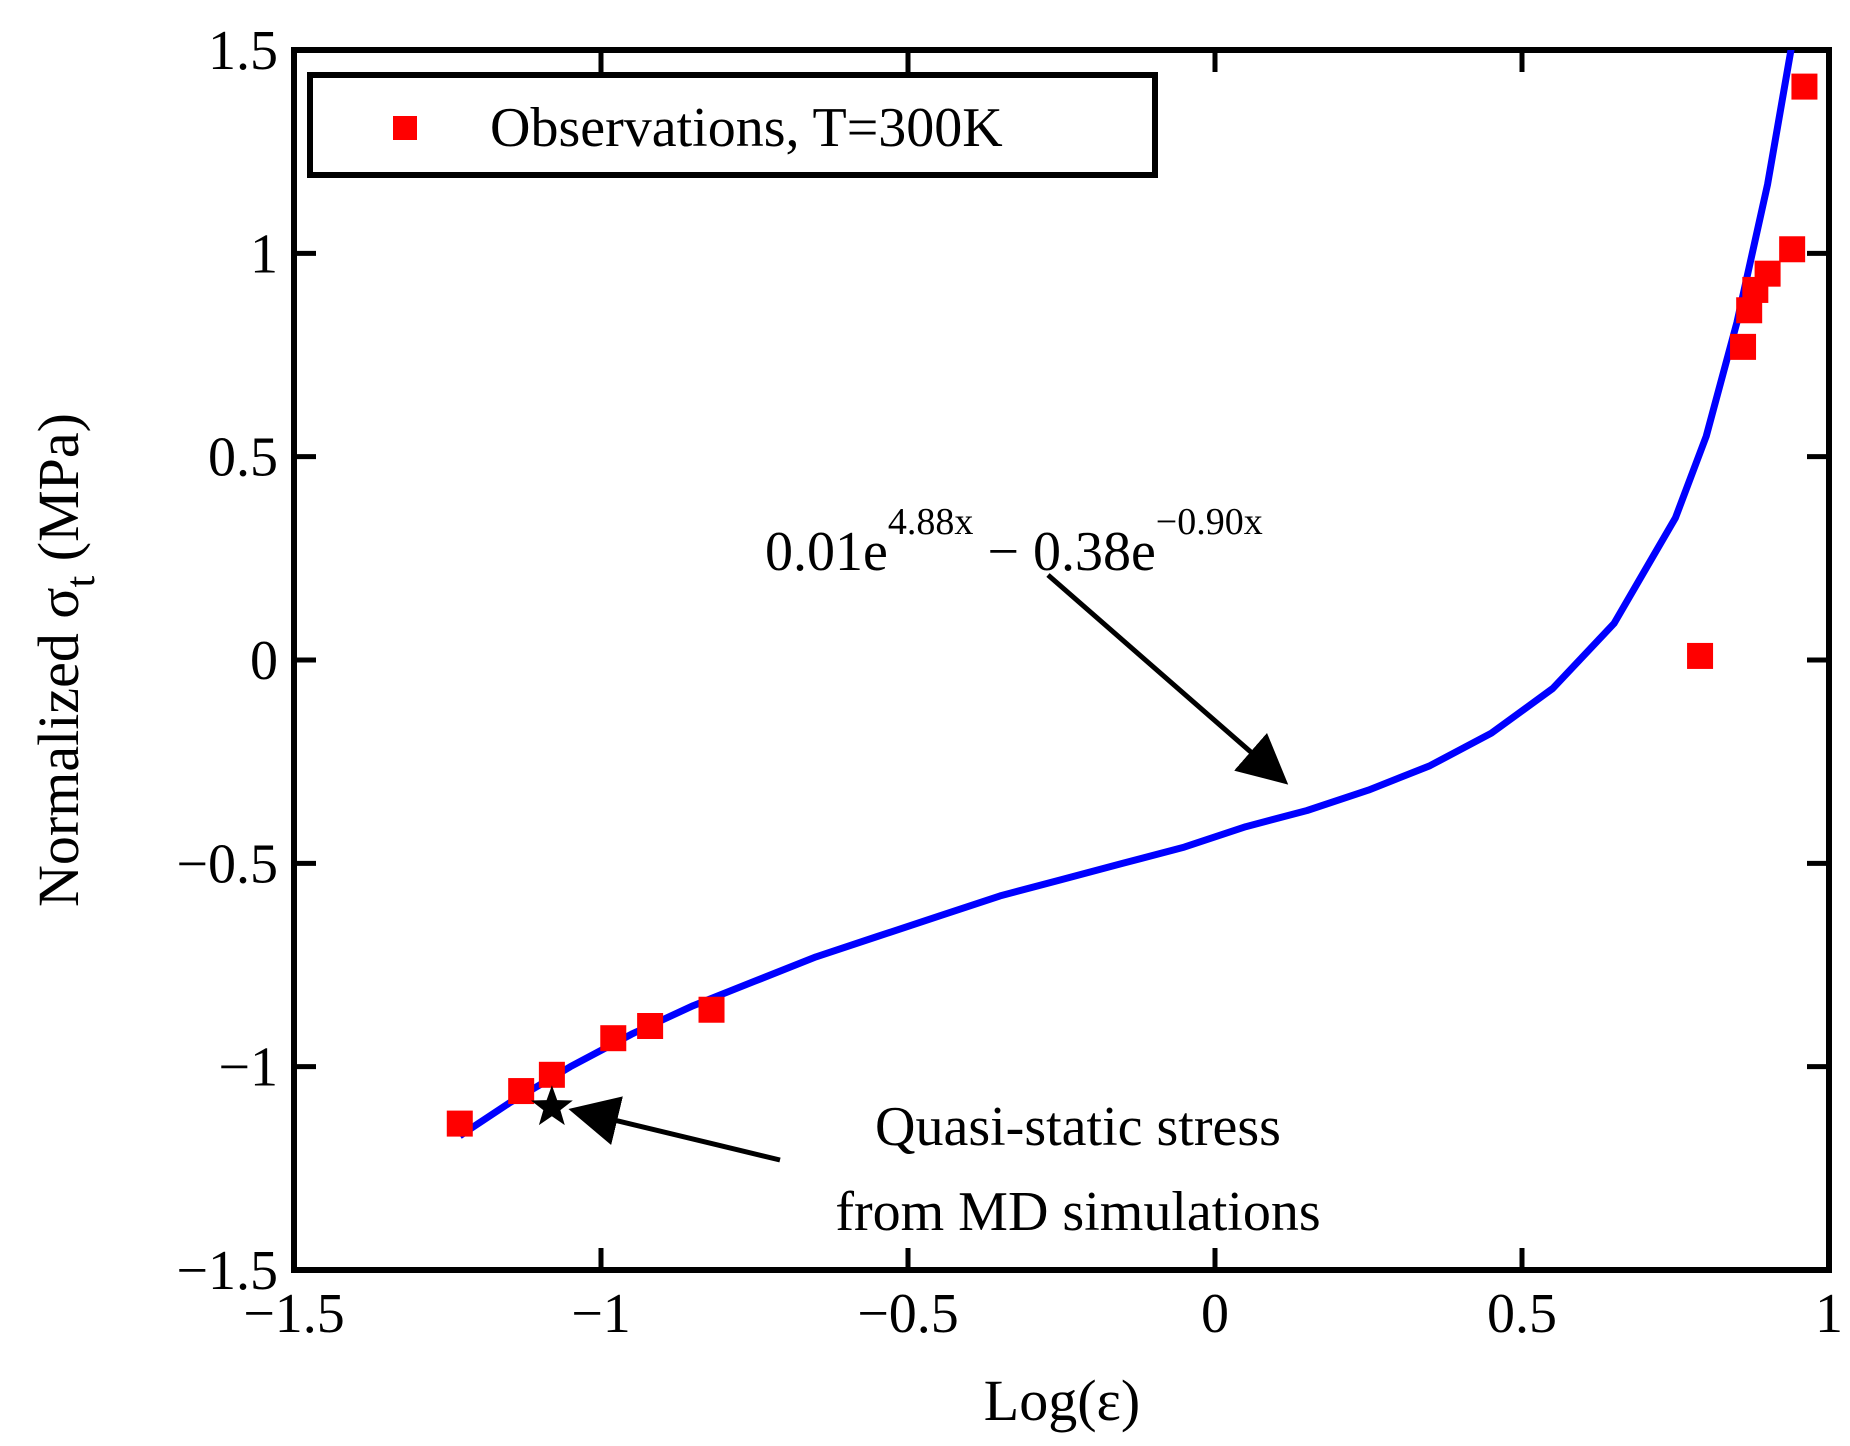 Image resolution: width=1850 pixels, height=1446 pixels. Describe the element at coordinates (264, 254) in the screenshot. I see `y-tick-label: 1` at that location.